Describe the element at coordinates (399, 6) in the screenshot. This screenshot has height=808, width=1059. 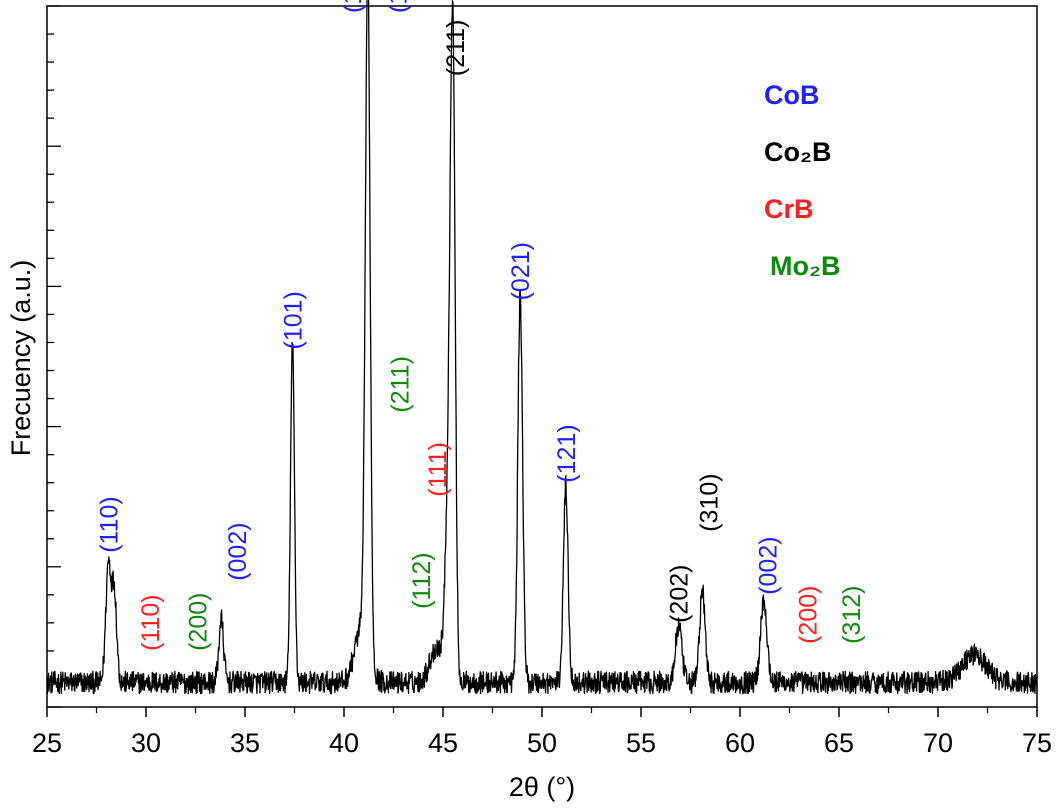
I see `peak-label: (120)` at that location.